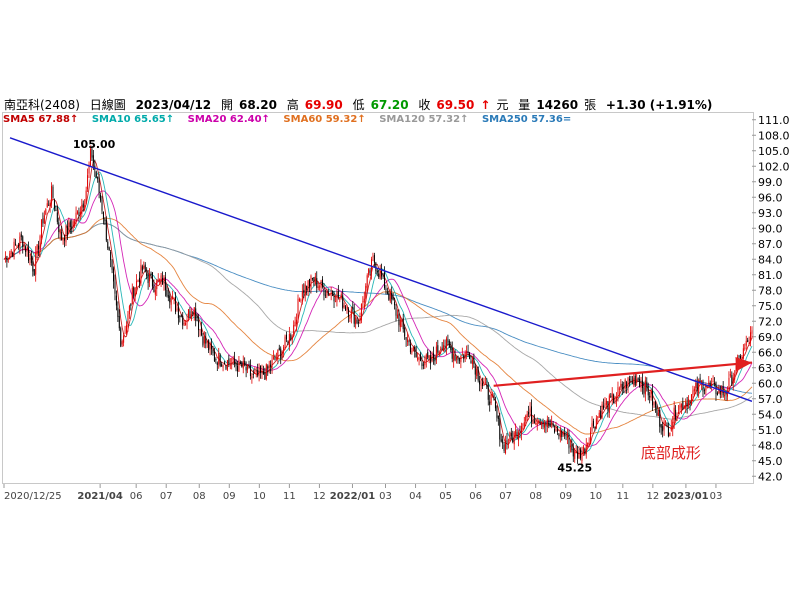  Describe the element at coordinates (166, 496) in the screenshot. I see `x-tick-label: 07` at that location.